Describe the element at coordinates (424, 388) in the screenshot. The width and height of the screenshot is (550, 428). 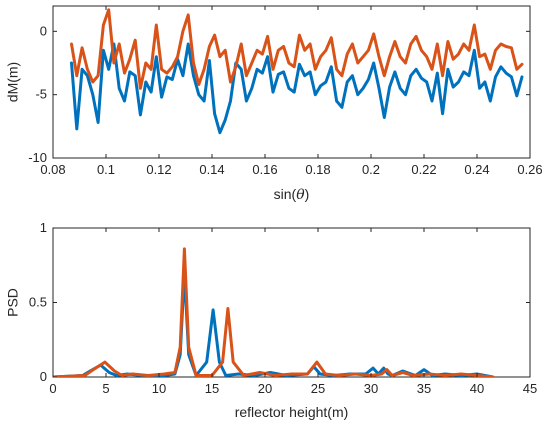
I see `bottom-x-tick-label: 35` at that location.